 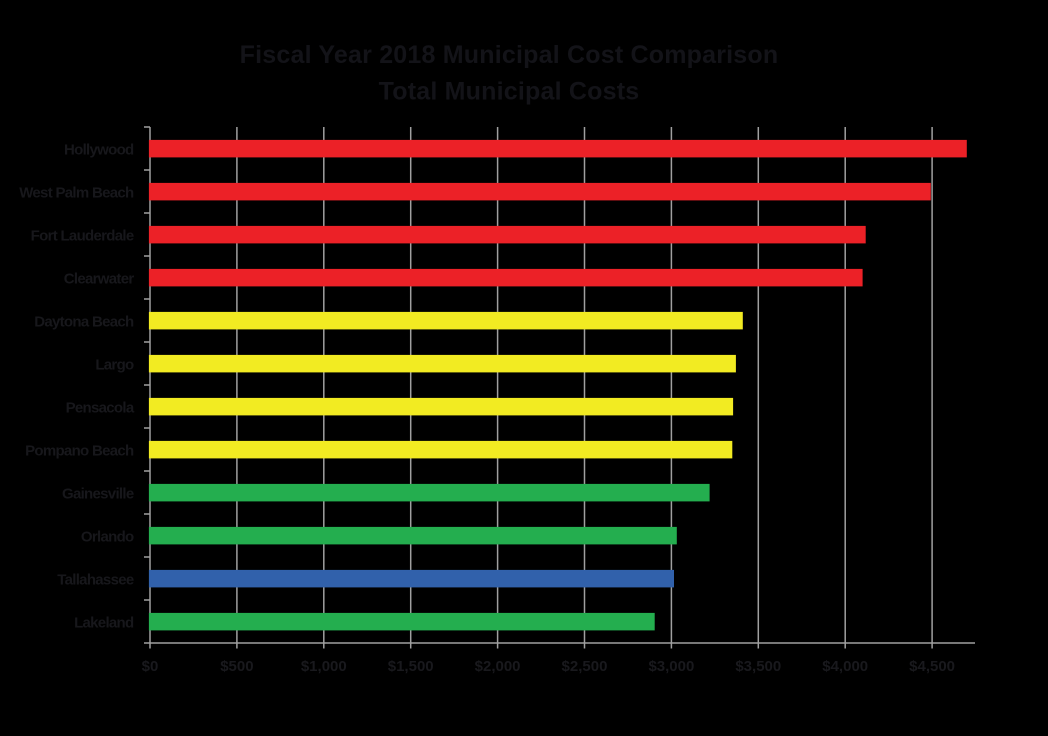 I want to click on svg-text: Tallahassee, so click(x=95, y=579).